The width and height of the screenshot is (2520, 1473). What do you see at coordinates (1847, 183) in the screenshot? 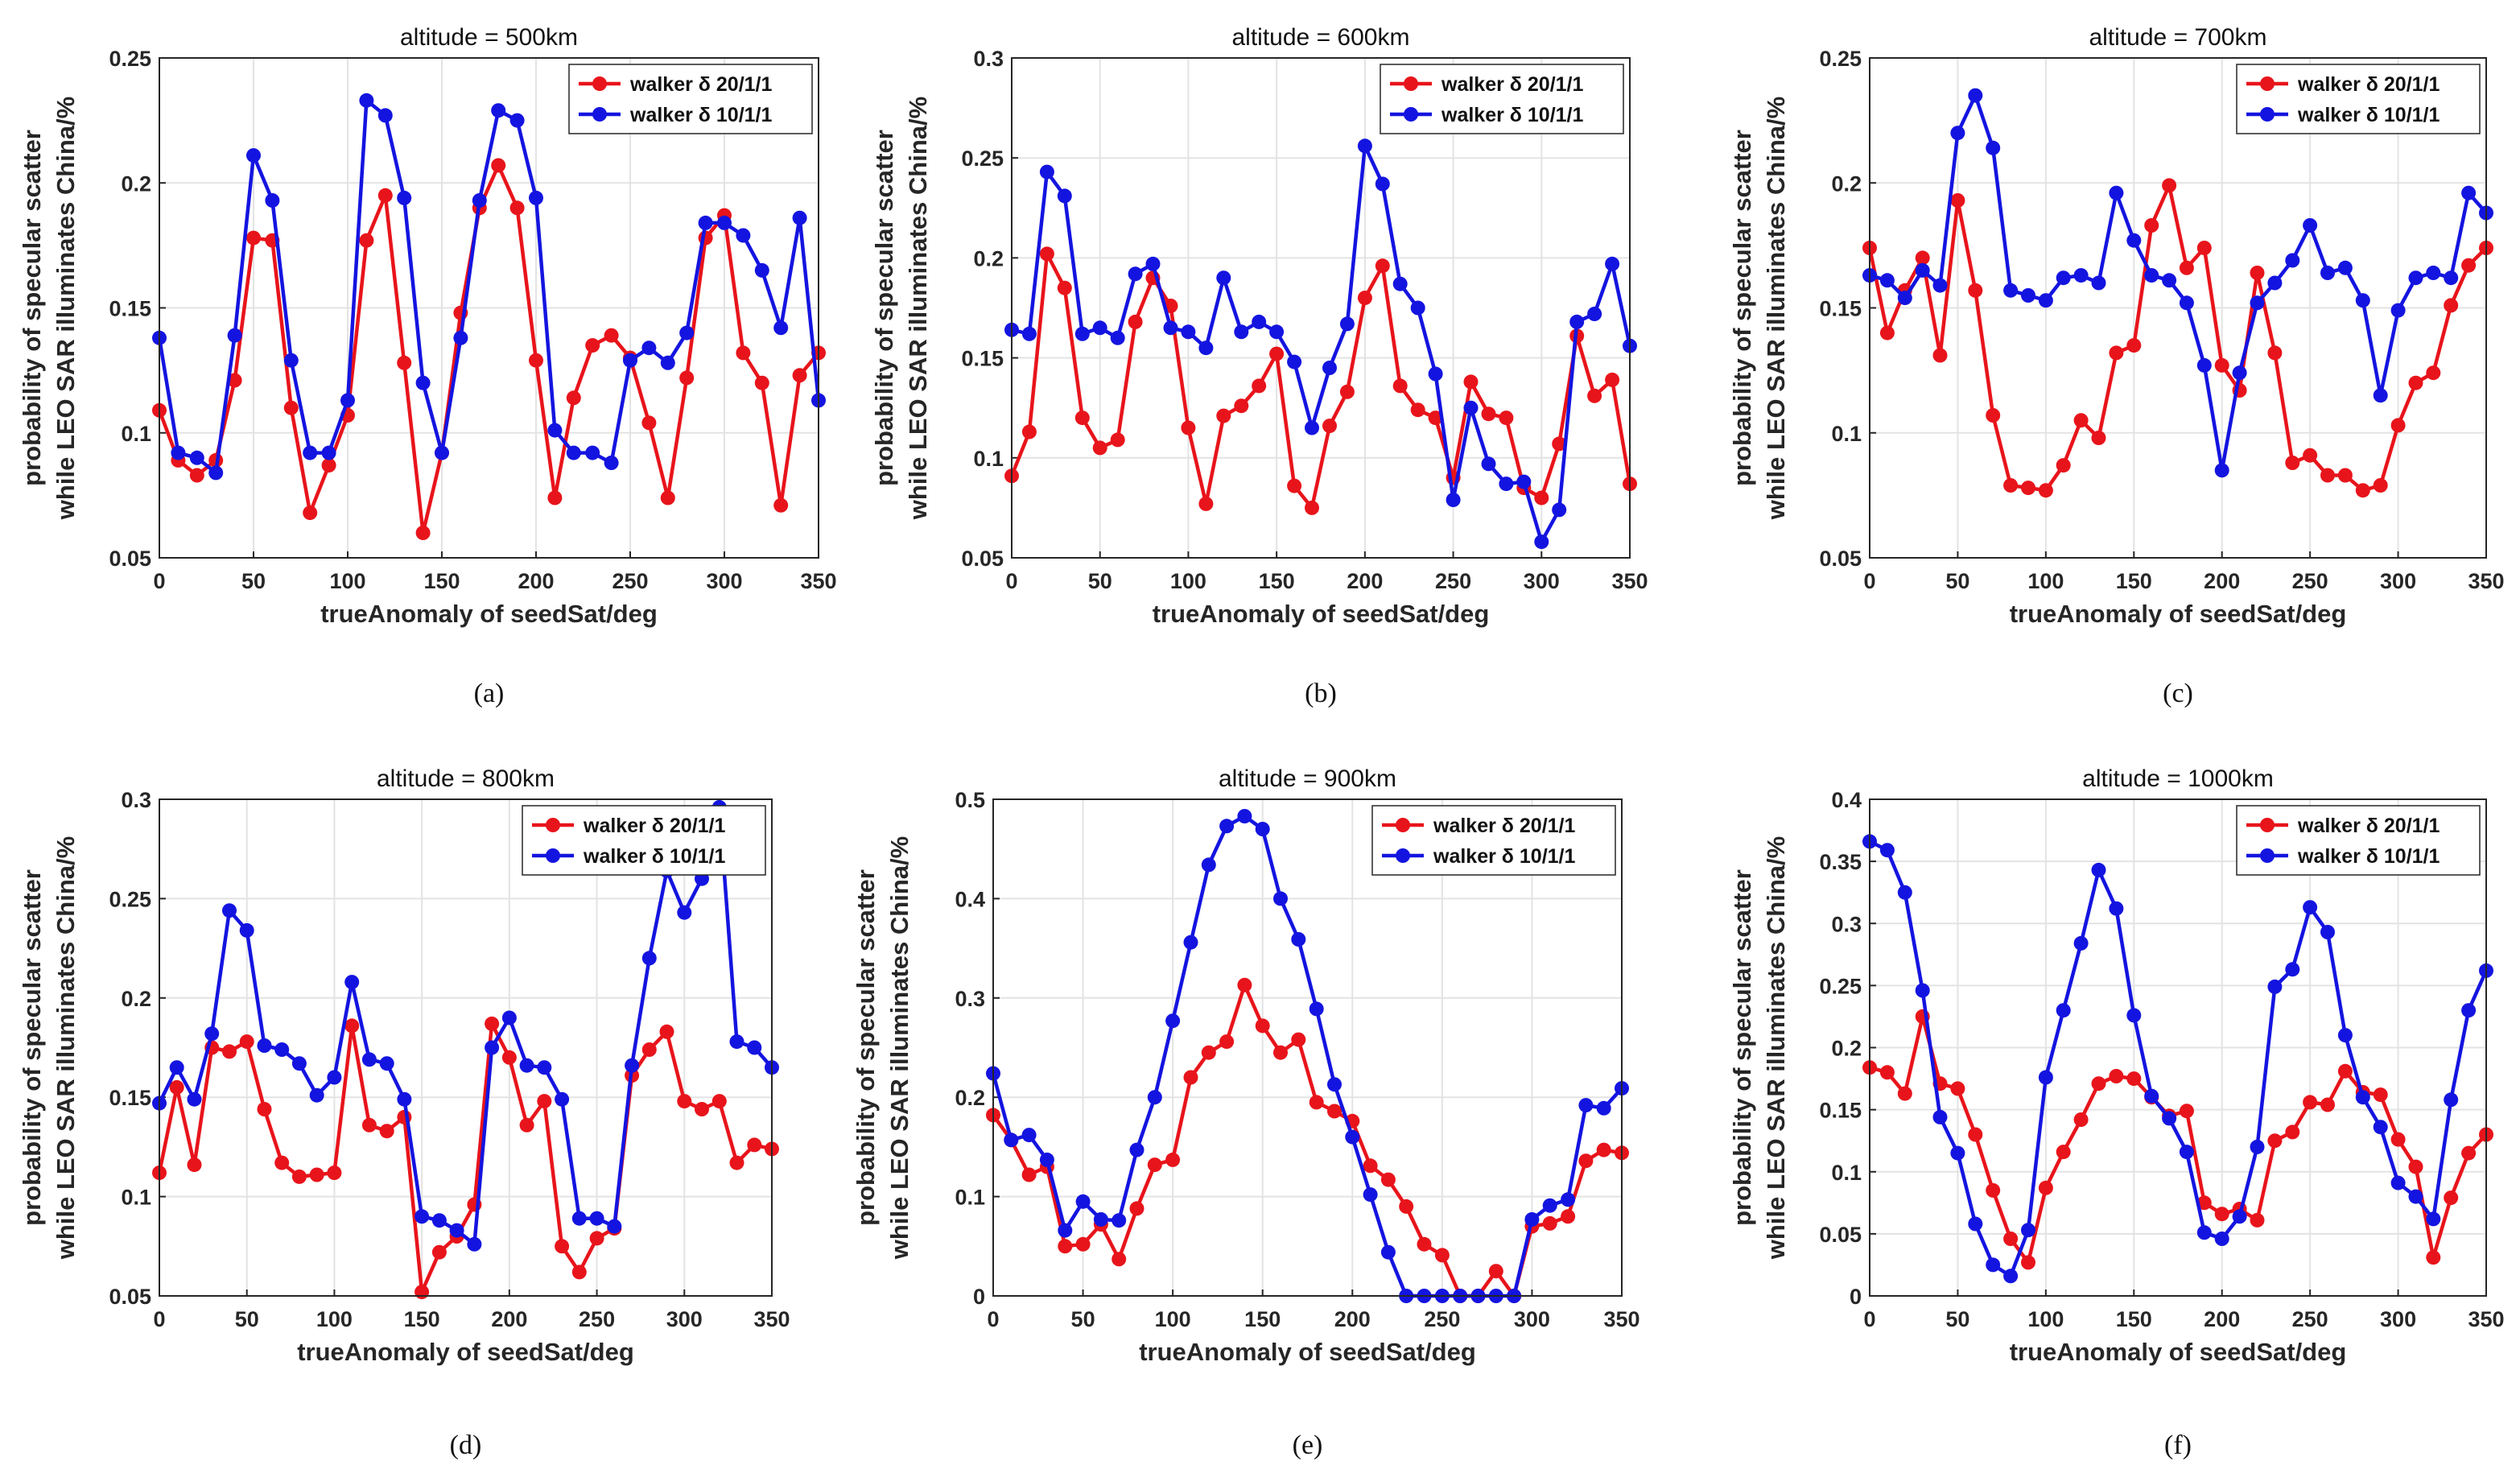
I see `y-tick-label: 0.2` at bounding box center [1847, 183].